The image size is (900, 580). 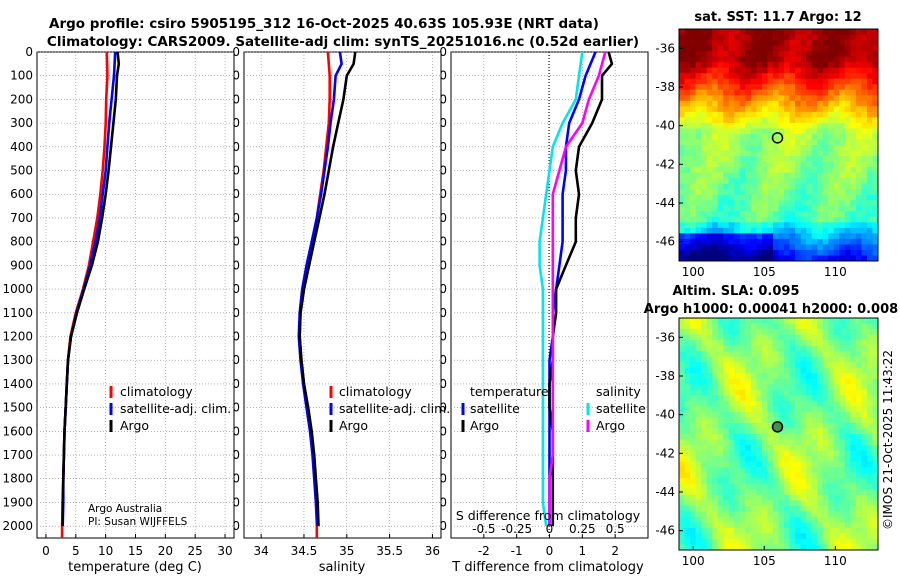 I want to click on map-x-tick-label: 105, so click(x=764, y=561).